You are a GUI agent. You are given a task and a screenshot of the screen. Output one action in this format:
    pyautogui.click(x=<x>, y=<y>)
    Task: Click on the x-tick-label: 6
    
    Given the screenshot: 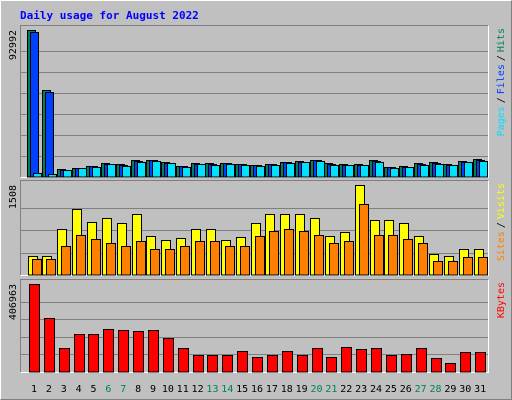 What is the action you would take?
    pyautogui.click(x=108, y=389)
    